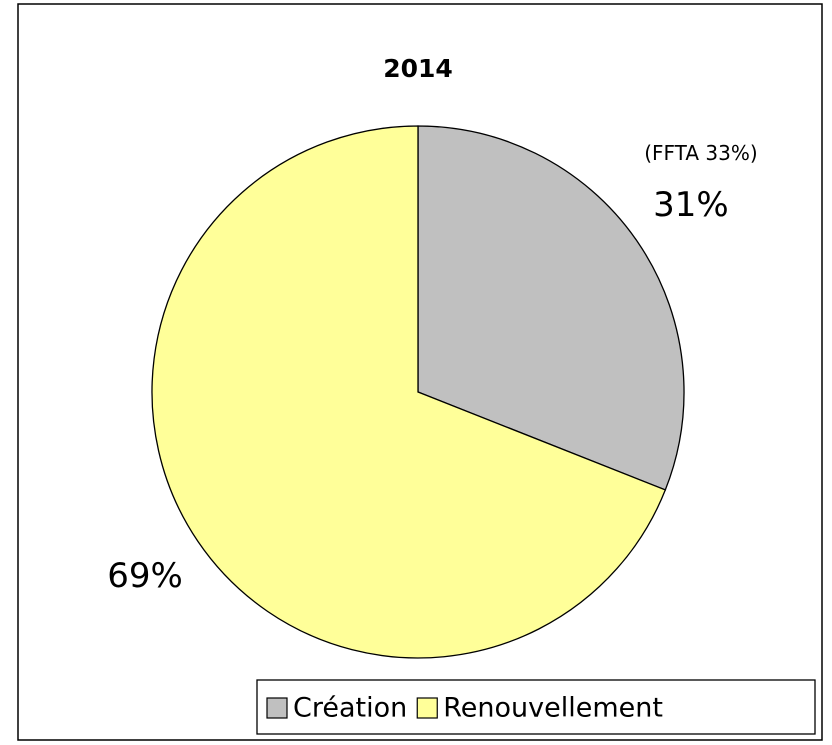 The image size is (832, 745). I want to click on annotation: (FFTA 33%), so click(700, 153).